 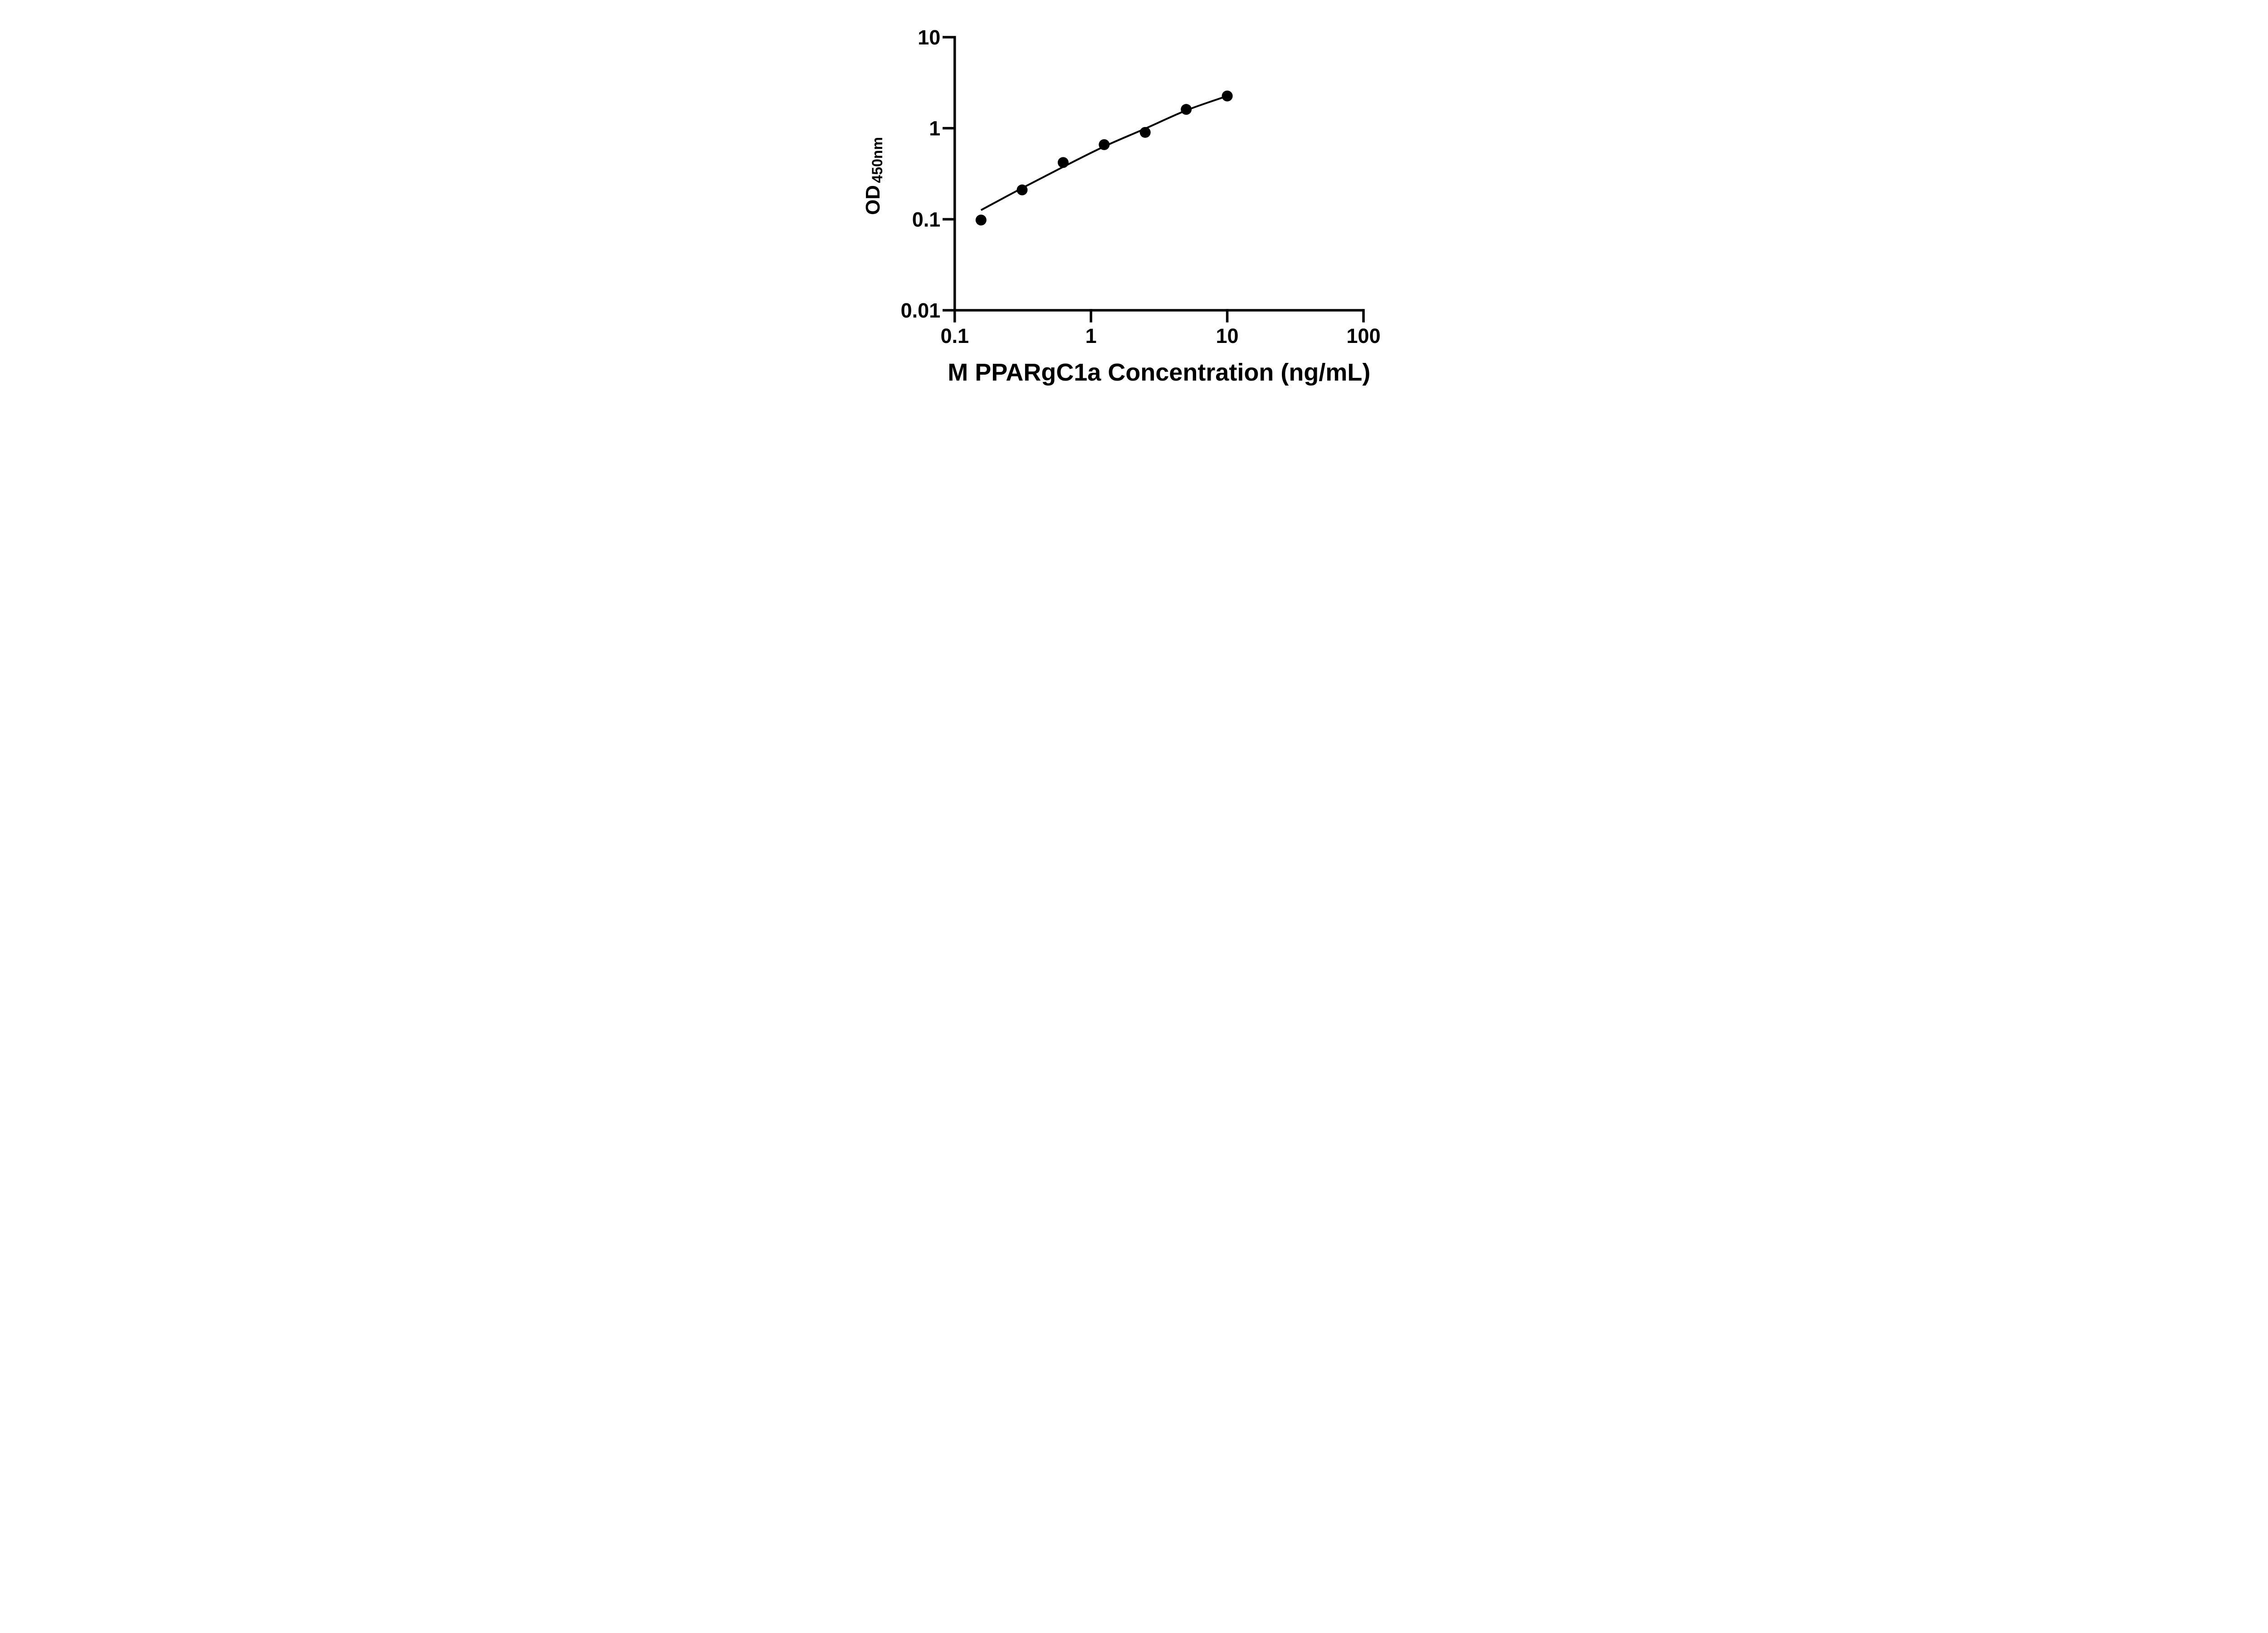 What do you see at coordinates (1091, 335) in the screenshot?
I see `x-tick-label-1: 1` at bounding box center [1091, 335].